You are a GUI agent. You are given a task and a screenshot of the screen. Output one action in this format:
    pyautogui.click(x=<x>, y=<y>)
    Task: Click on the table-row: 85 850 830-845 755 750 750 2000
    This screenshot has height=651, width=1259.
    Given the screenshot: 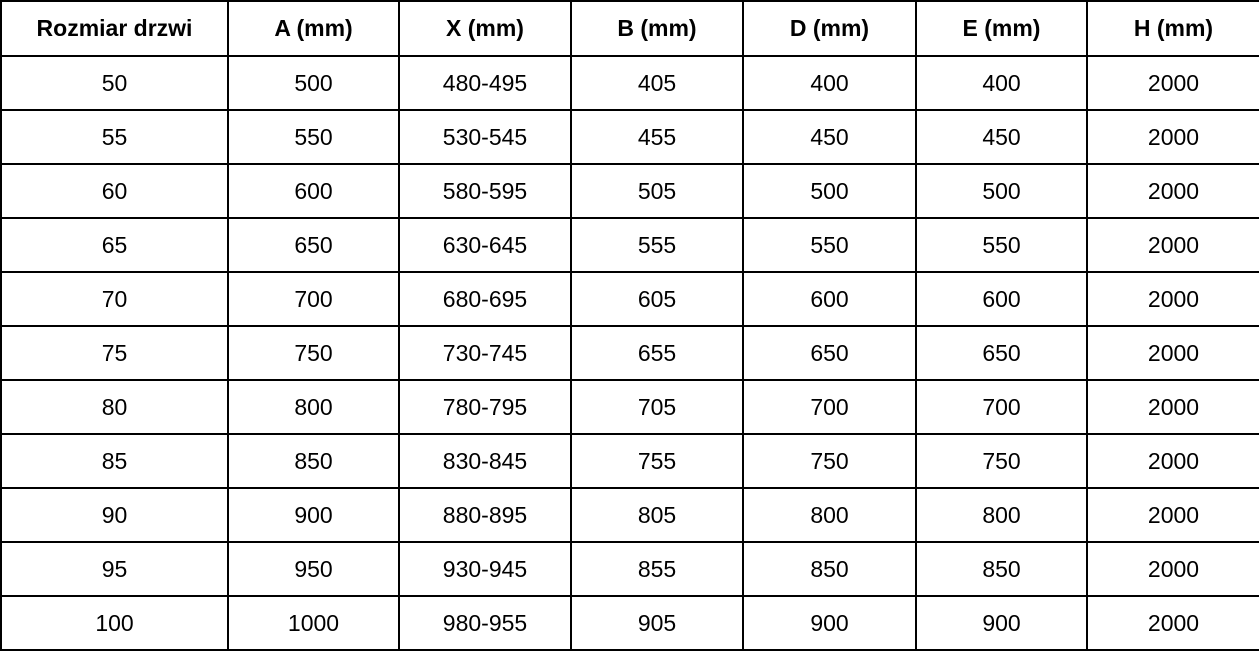 What is the action you would take?
    pyautogui.click(x=629, y=461)
    